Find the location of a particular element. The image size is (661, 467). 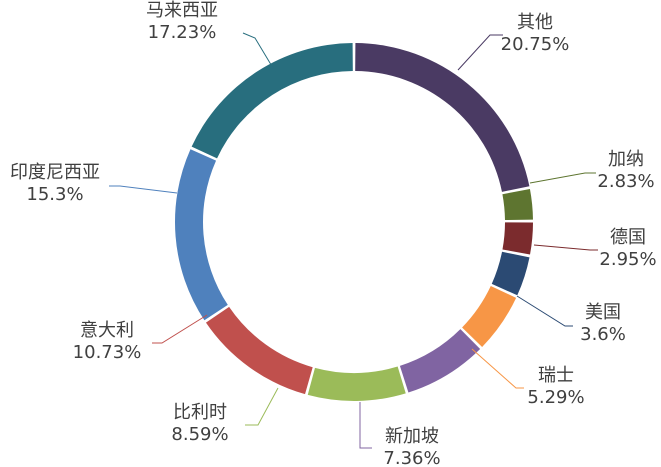

slice-label-意大利: 意大利 is located at coordinates (107, 330).